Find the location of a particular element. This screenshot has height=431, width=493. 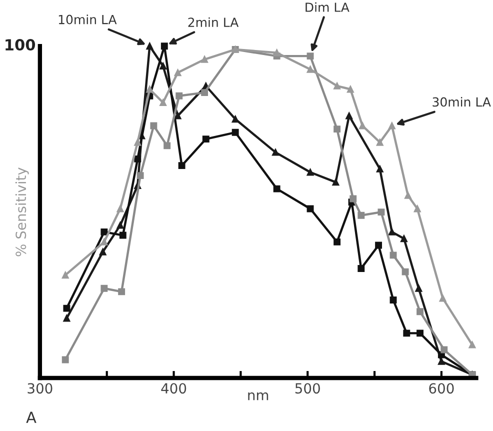

text: 30min LA is located at coordinates (461, 102).